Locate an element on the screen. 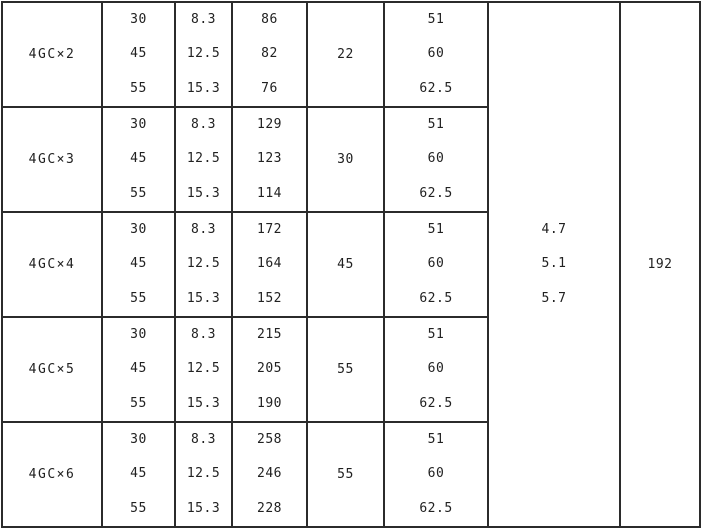 Image resolution: width=704 pixels, height=528 pixels. cell-line: 114 is located at coordinates (269, 193).